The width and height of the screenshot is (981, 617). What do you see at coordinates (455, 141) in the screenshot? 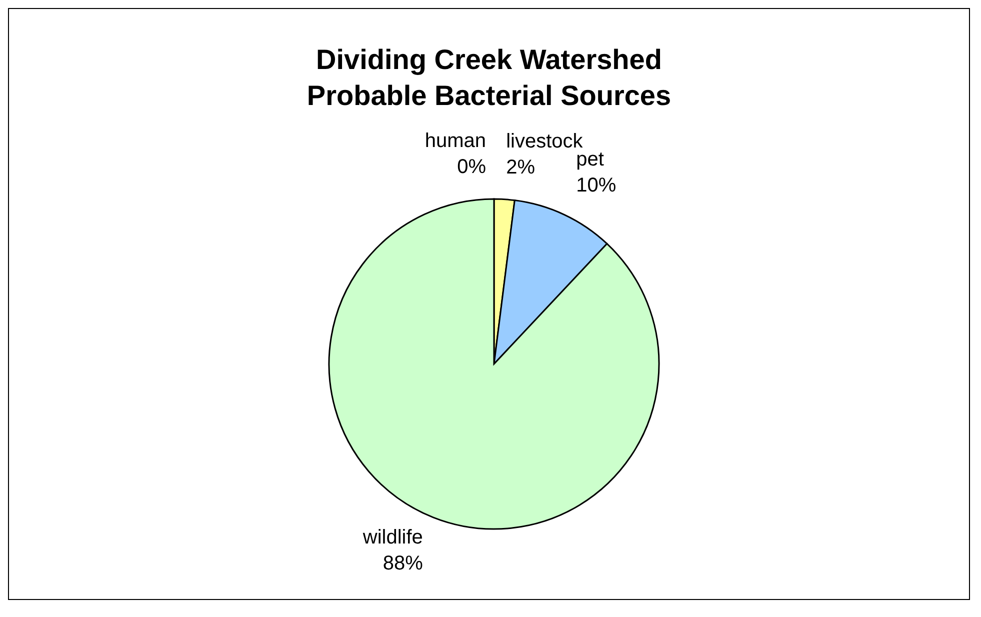
I see `category-label: human` at bounding box center [455, 141].